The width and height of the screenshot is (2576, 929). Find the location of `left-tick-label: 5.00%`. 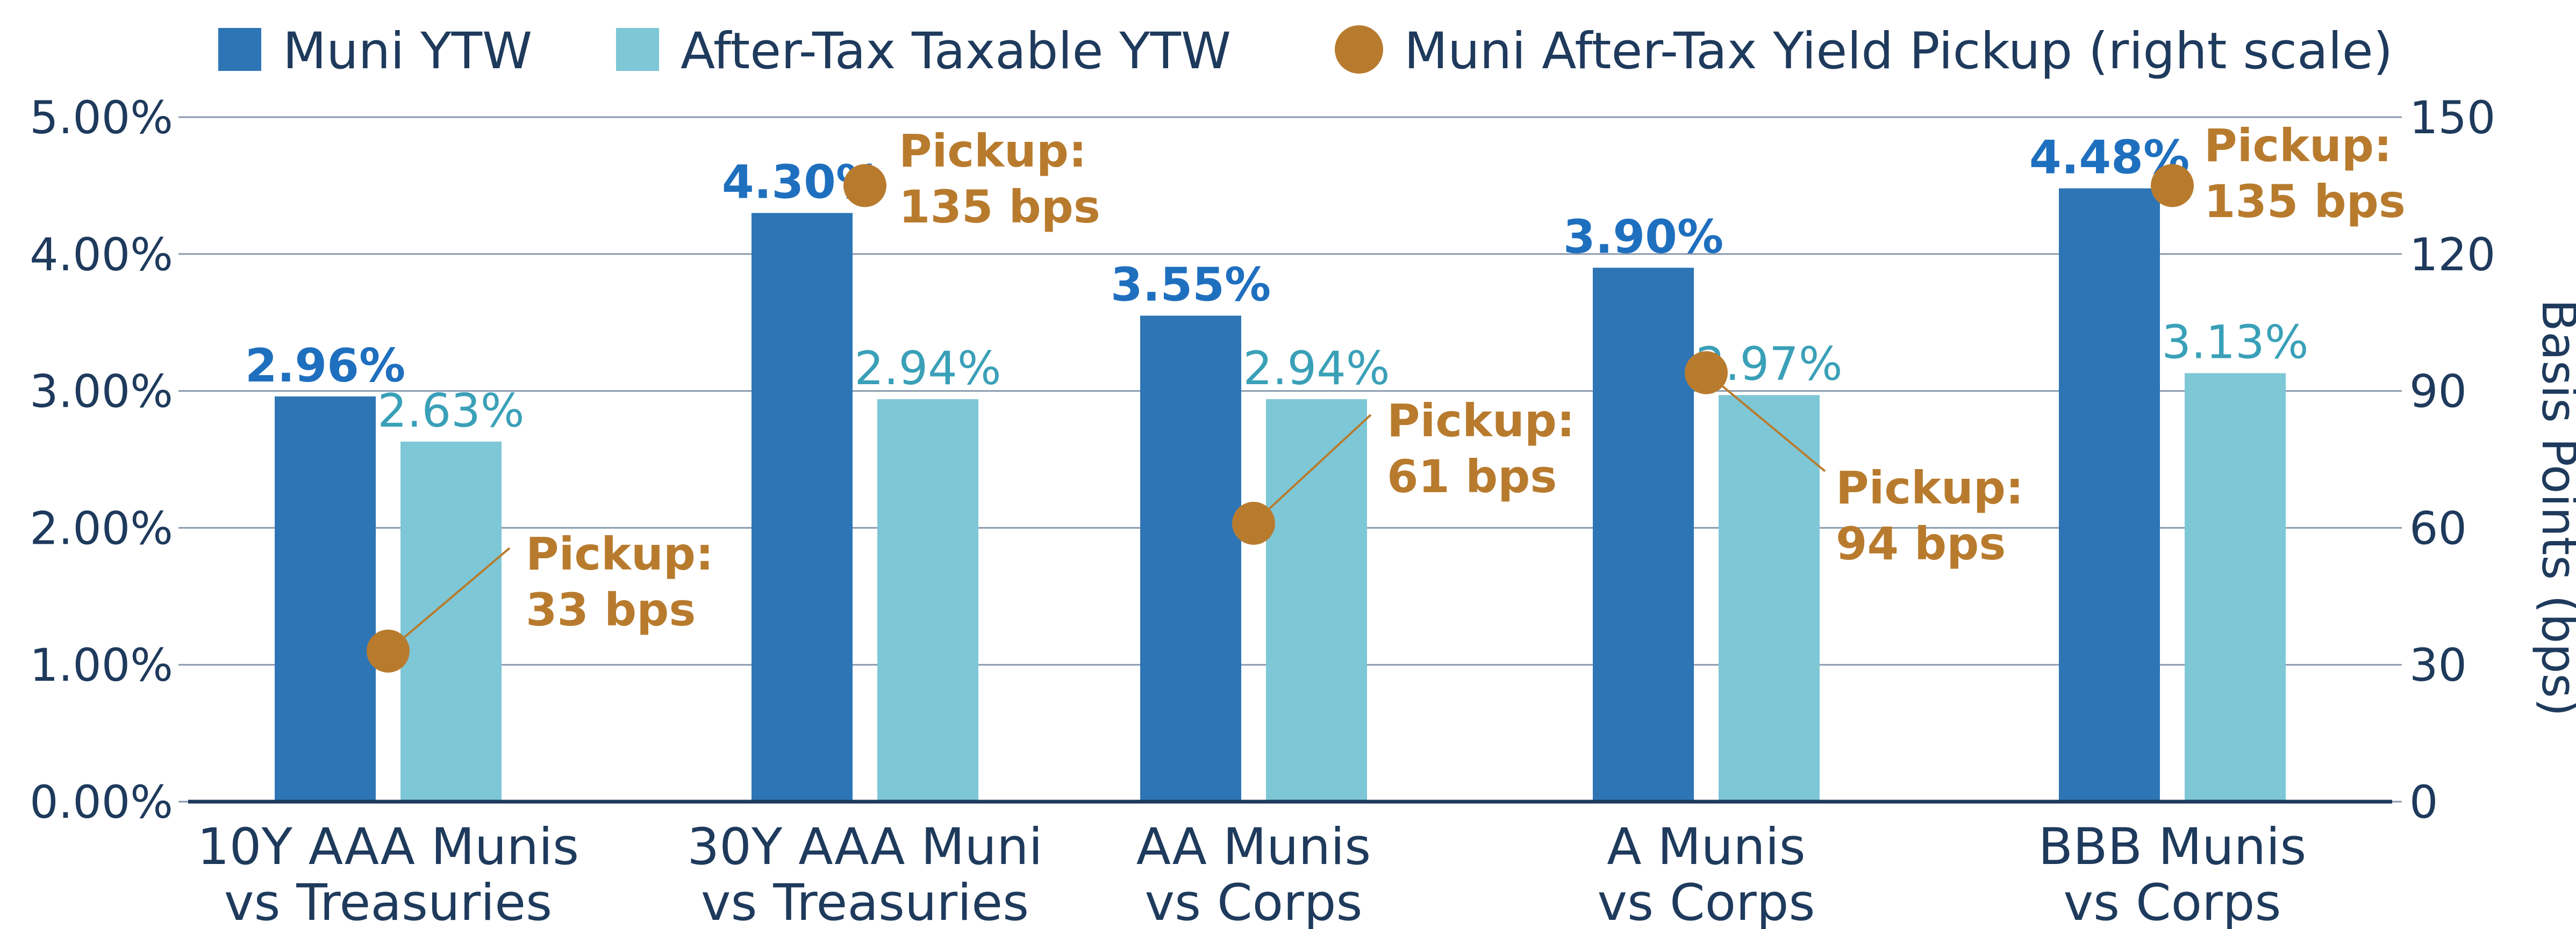

left-tick-label: 5.00% is located at coordinates (101, 117).